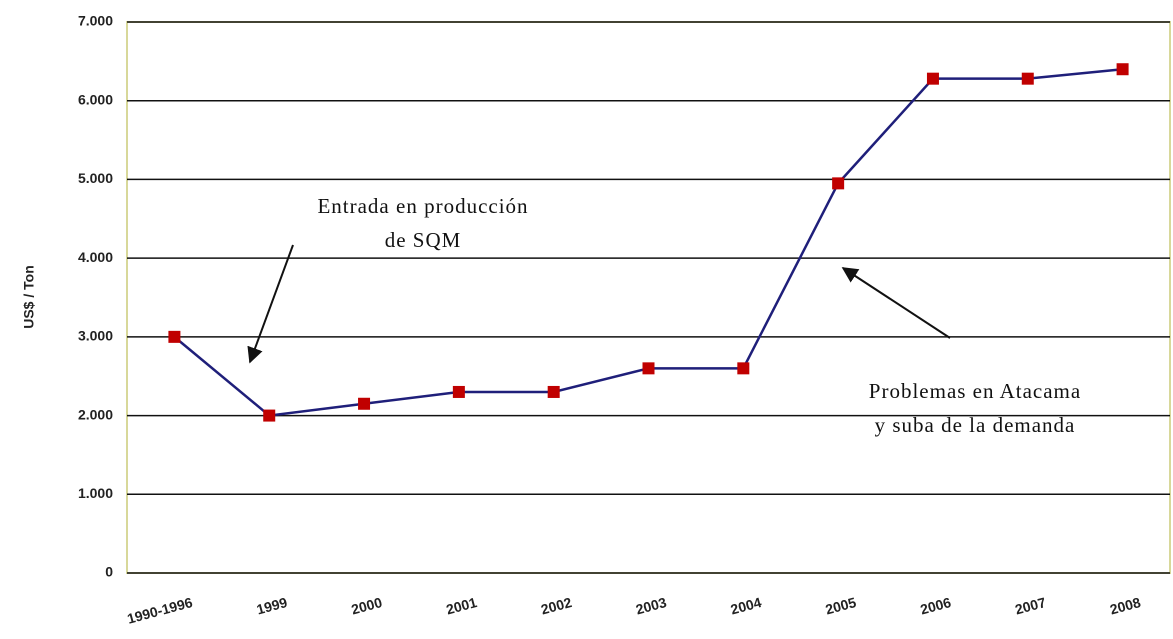  I want to click on x-tick-label: 2004, so click(746, 606).